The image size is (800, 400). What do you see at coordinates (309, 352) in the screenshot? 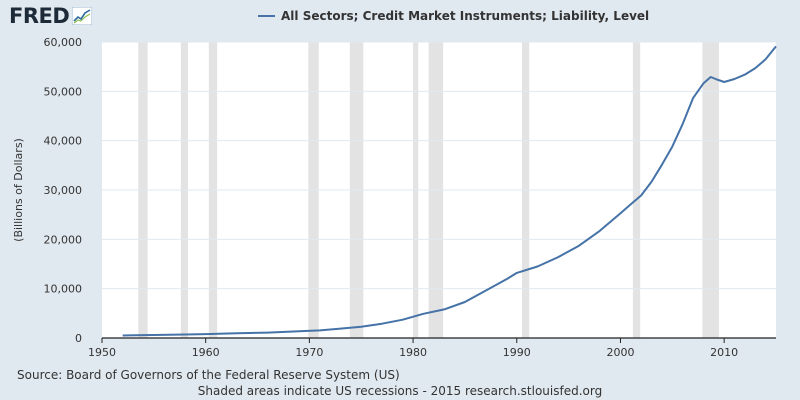
I see `x-tick-label: 1970` at bounding box center [309, 352].